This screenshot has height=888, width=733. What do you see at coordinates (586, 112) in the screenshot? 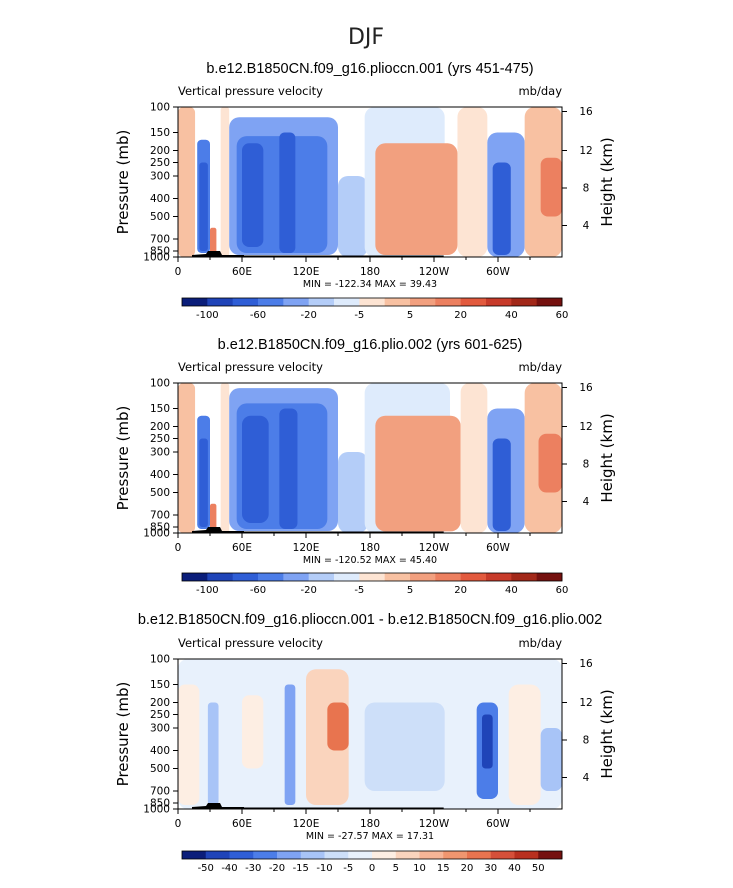
I see `y2-tick-label: 16` at bounding box center [586, 112].